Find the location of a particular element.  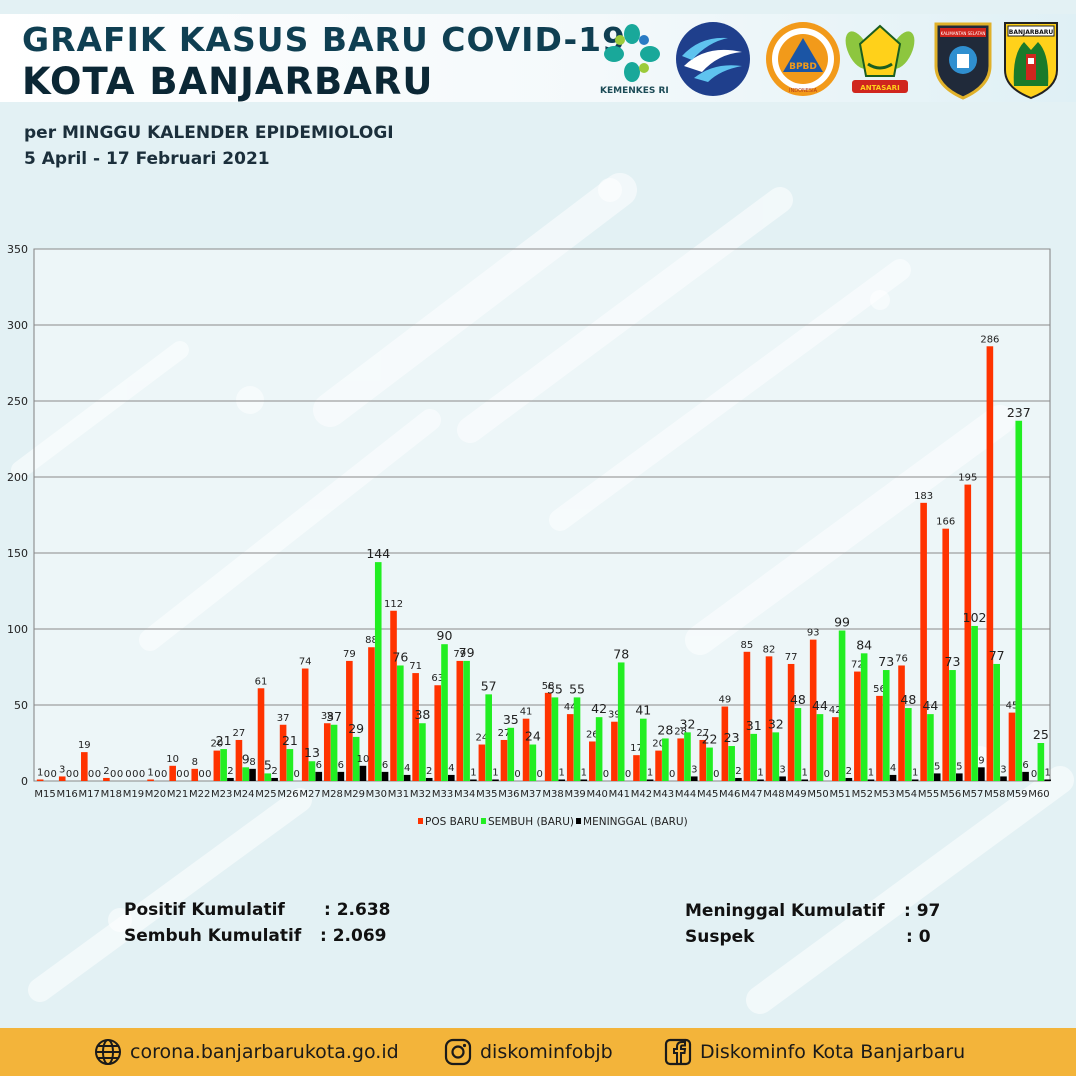

website-text: corona.banjarbarukota.go.id is located at coordinates (264, 1052).